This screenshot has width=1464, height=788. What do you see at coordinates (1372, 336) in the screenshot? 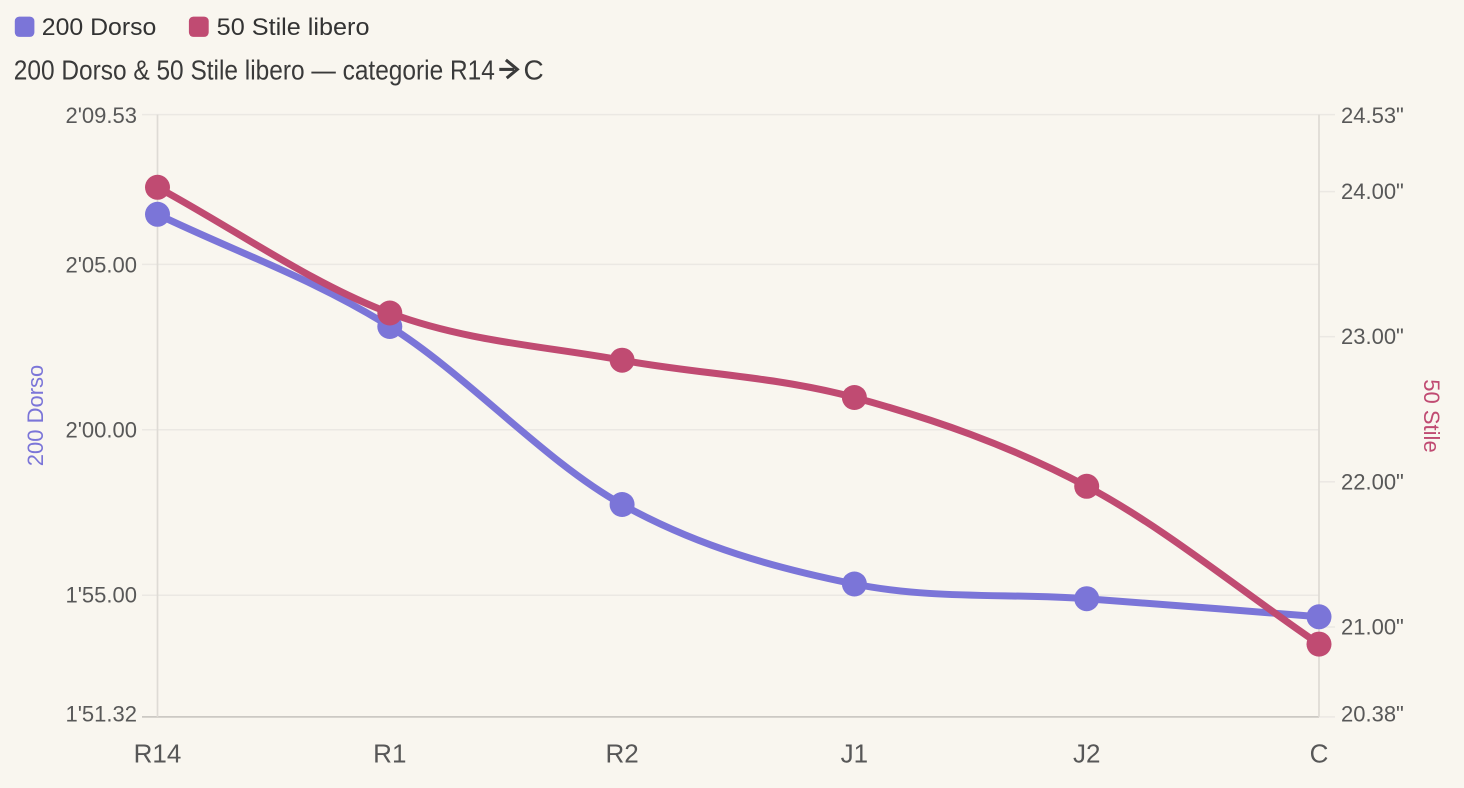
I see `svg-text: 23.00"` at bounding box center [1372, 336].